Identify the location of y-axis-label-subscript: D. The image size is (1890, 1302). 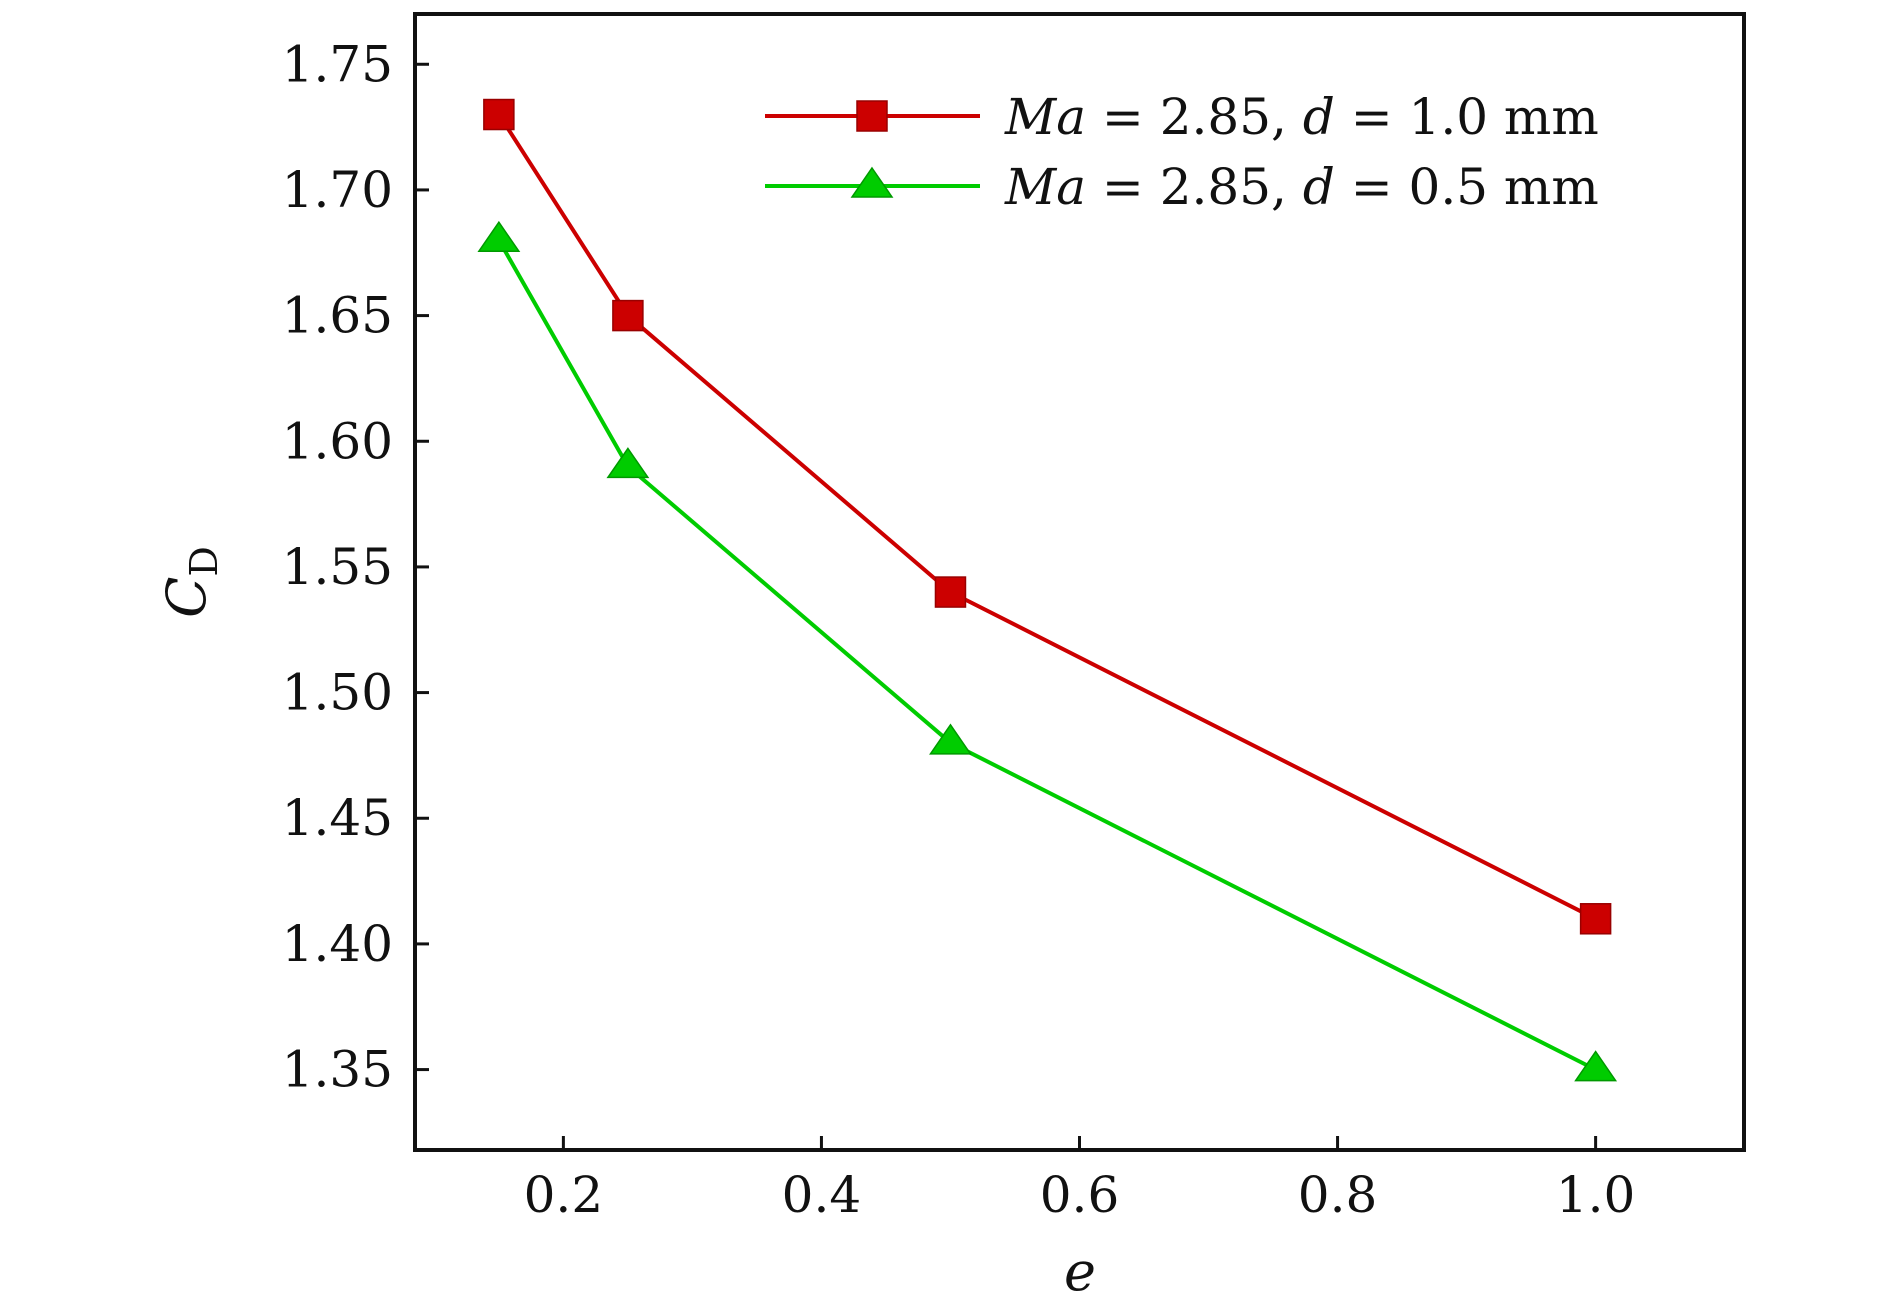
(204, 561).